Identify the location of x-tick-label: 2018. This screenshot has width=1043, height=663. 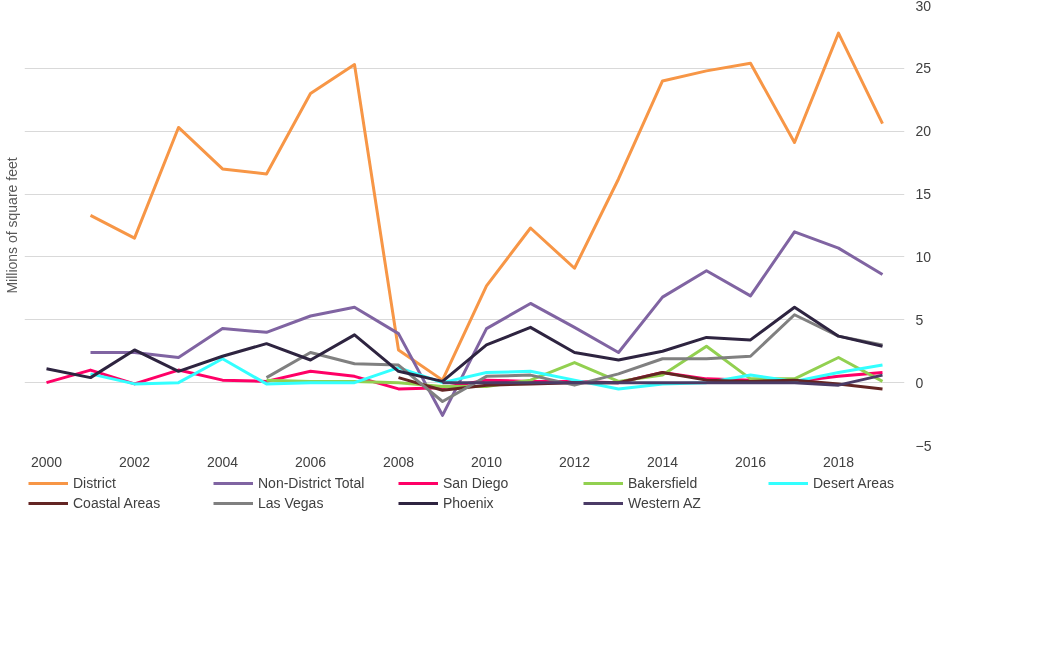
(838, 461).